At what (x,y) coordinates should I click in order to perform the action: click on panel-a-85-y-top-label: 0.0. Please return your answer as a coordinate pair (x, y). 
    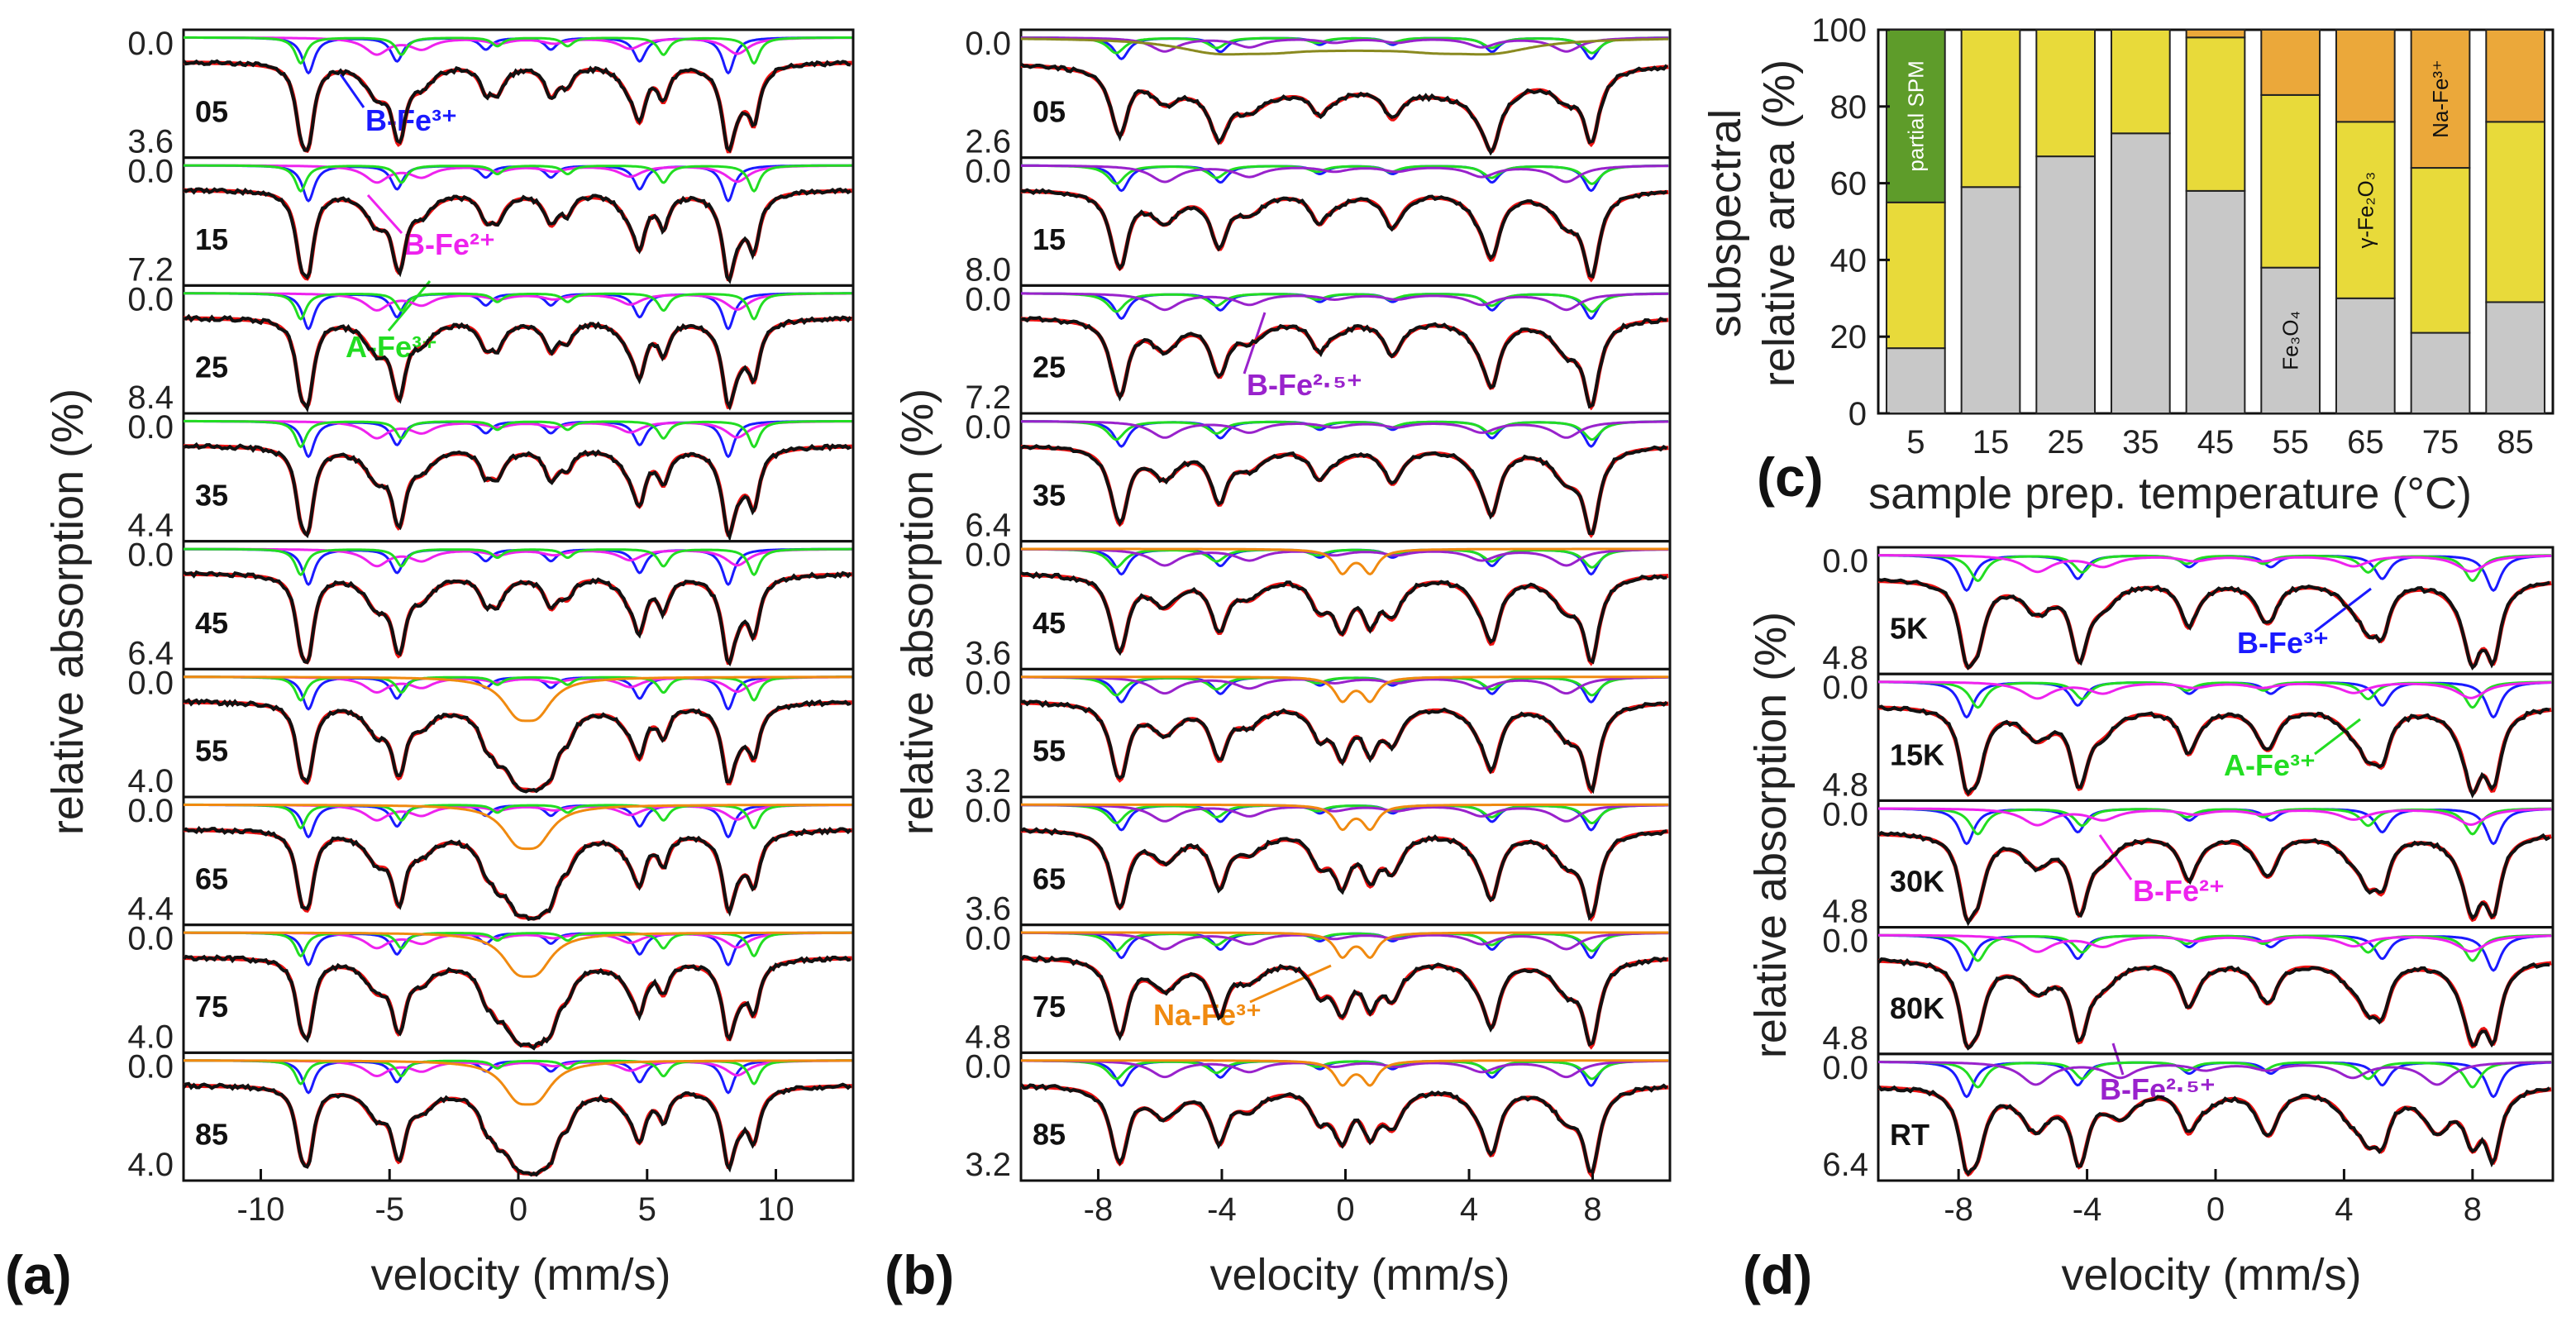
    Looking at the image, I should click on (150, 1066).